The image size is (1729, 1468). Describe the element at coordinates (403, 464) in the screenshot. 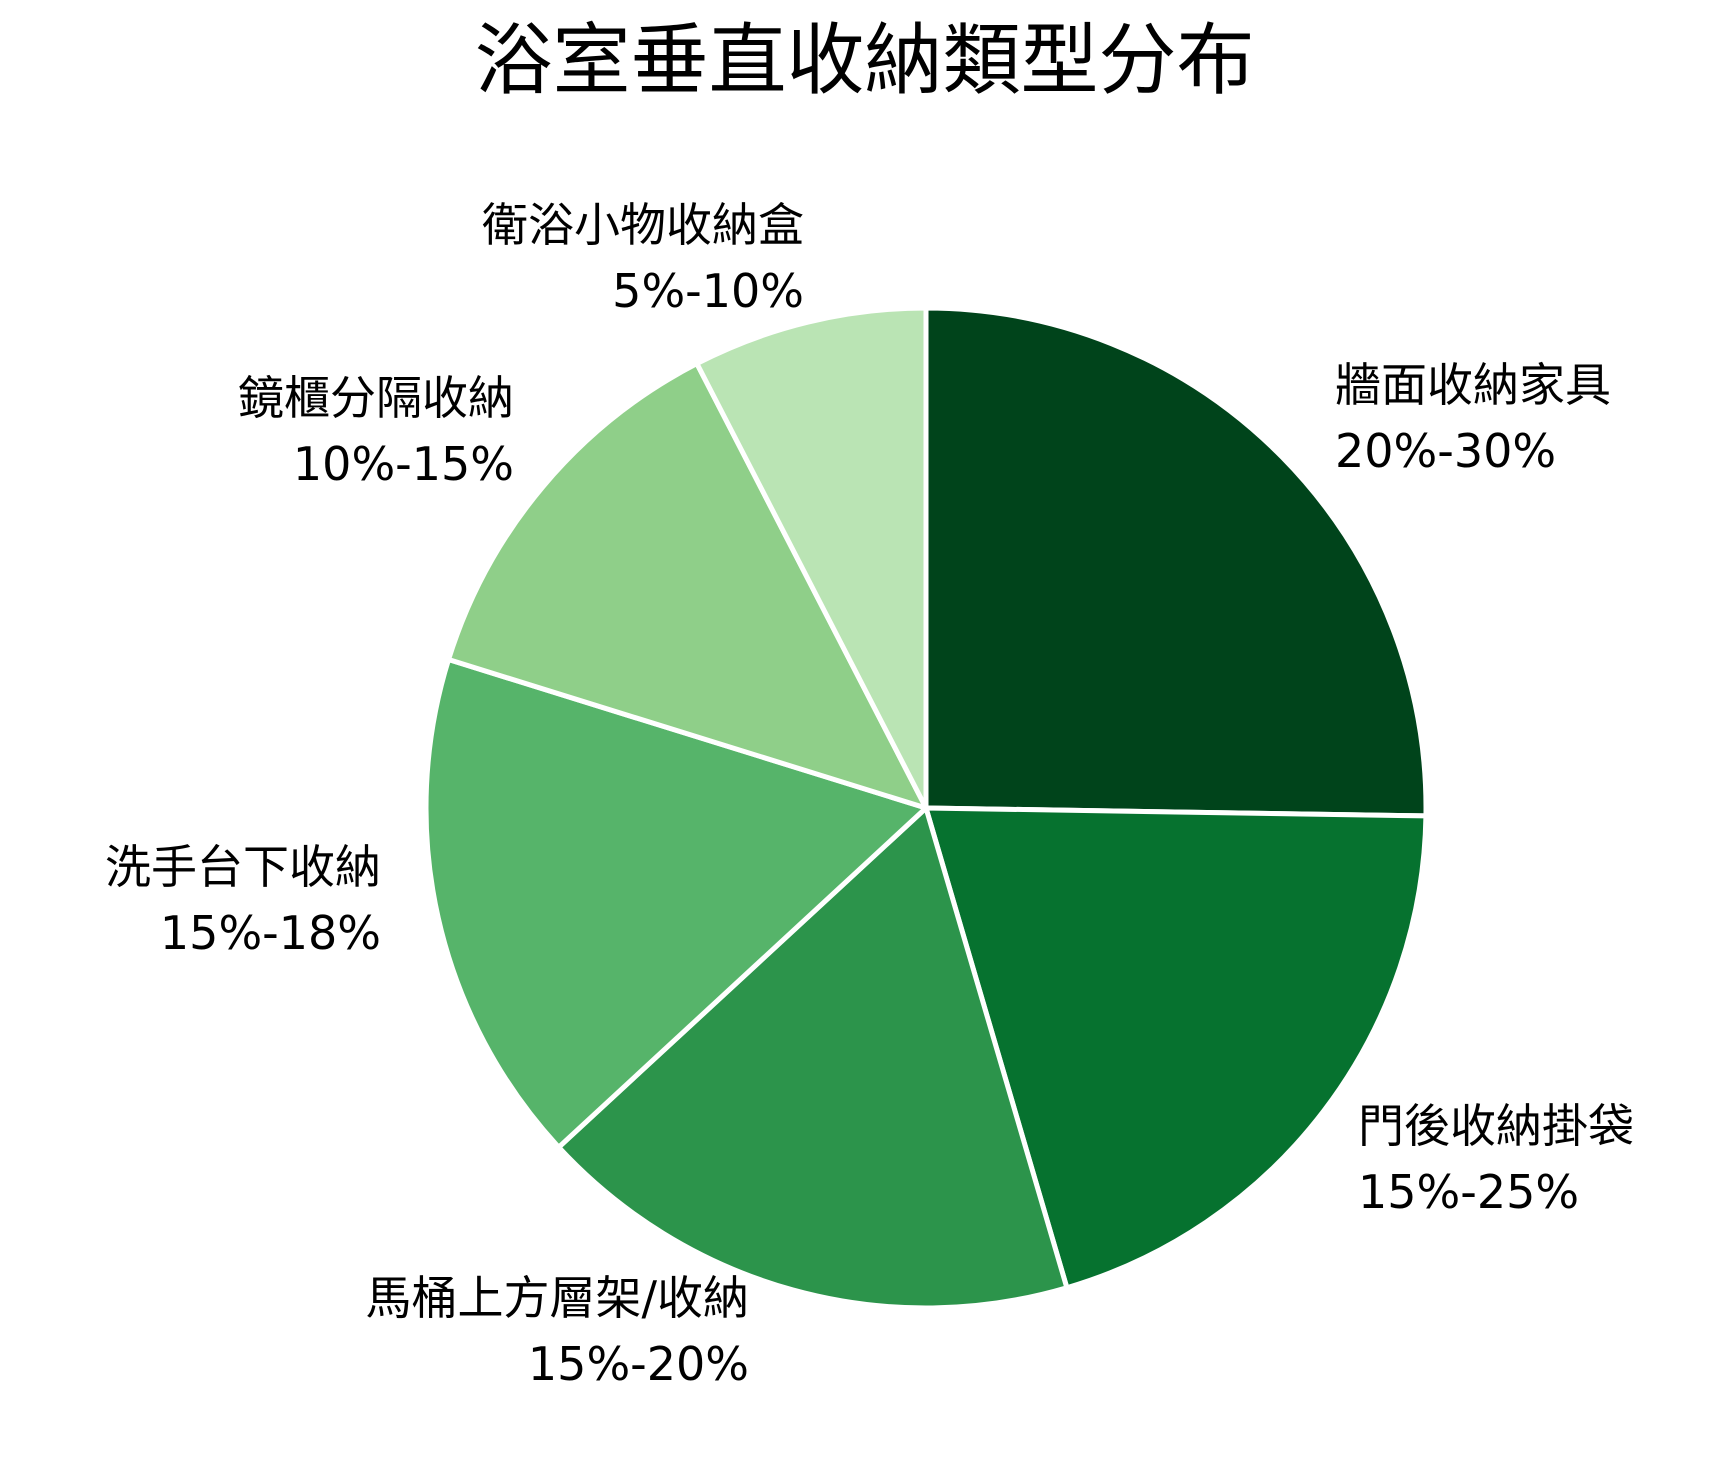

I see `slice-label-range: 10%-15%` at that location.